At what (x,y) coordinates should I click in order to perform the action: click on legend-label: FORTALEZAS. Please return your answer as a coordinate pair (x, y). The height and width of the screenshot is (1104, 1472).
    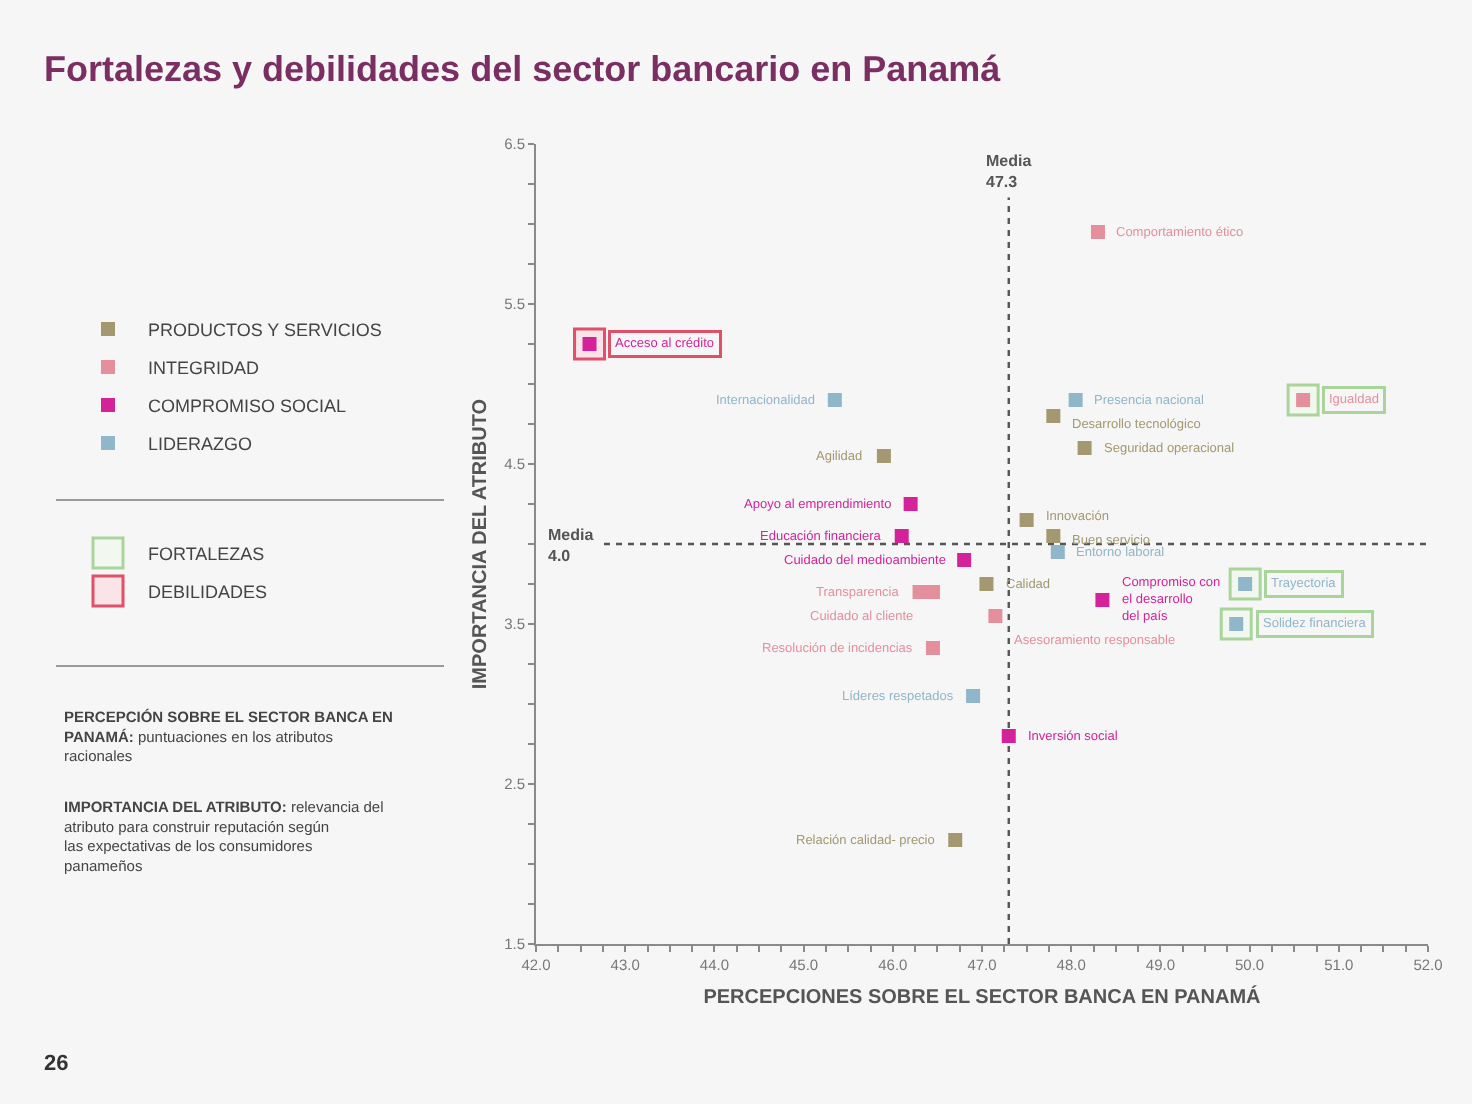
    Looking at the image, I should click on (206, 554).